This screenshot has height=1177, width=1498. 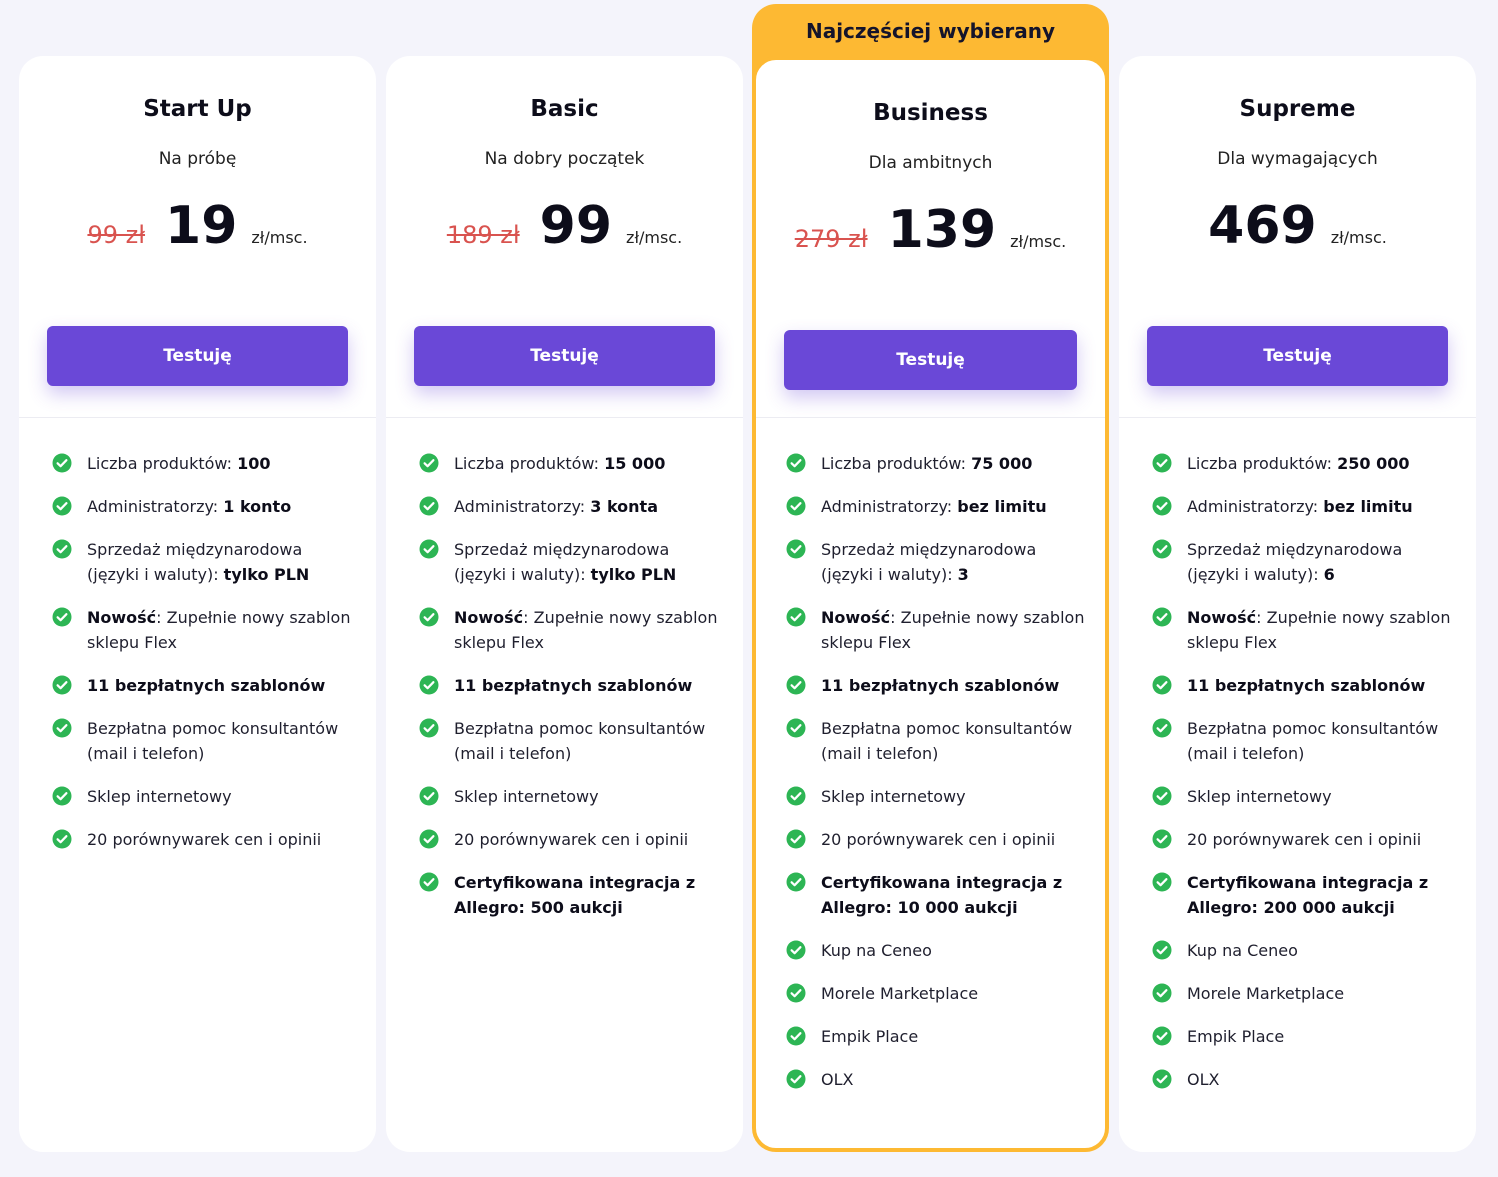 I want to click on feature-text: Sklep internetowy, so click(x=526, y=796).